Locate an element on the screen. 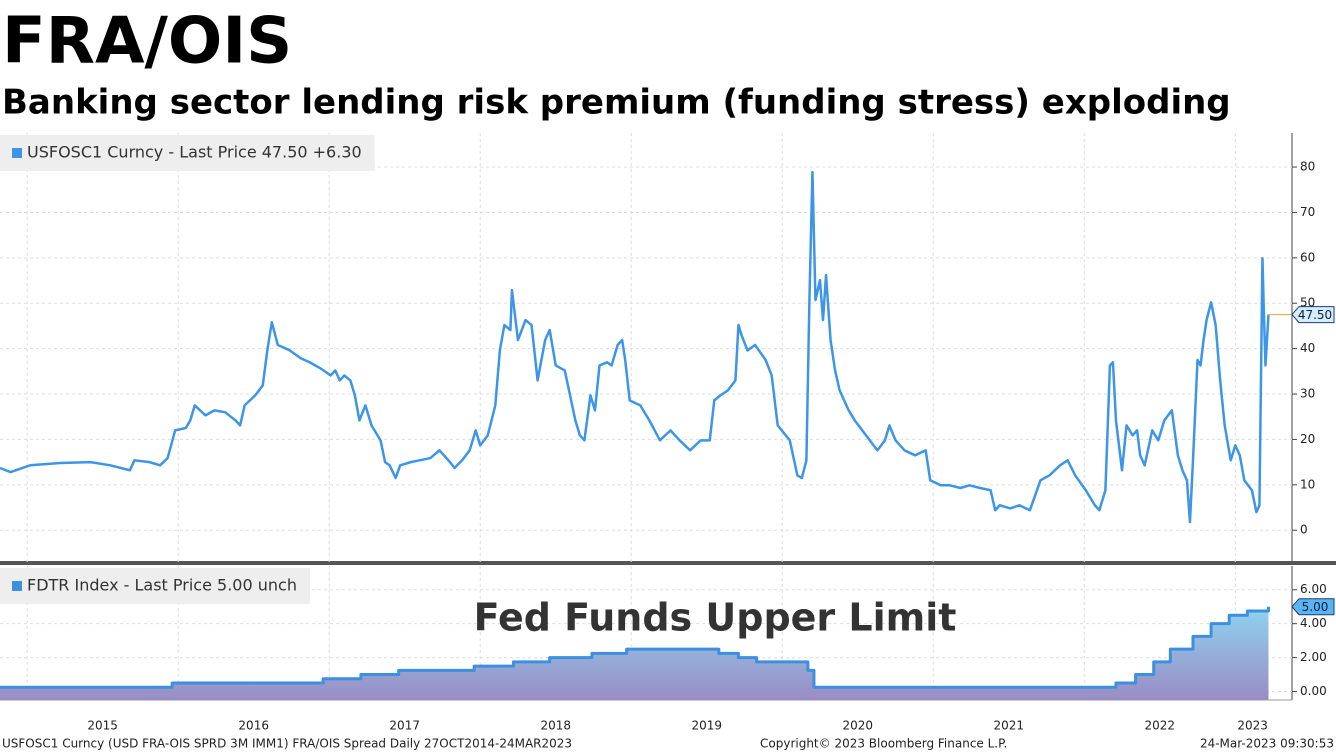 This screenshot has width=1336, height=752. x-tick-label: 2023 is located at coordinates (1252, 726).